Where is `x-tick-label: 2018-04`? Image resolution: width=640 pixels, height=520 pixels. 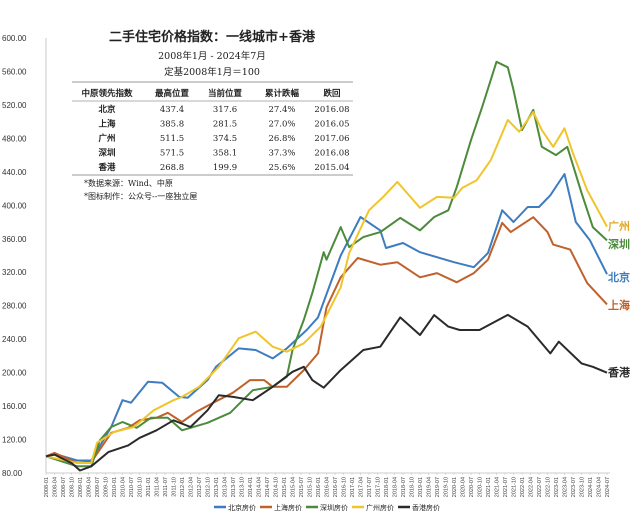 x-tick-label: 2018-04 is located at coordinates (396, 487).